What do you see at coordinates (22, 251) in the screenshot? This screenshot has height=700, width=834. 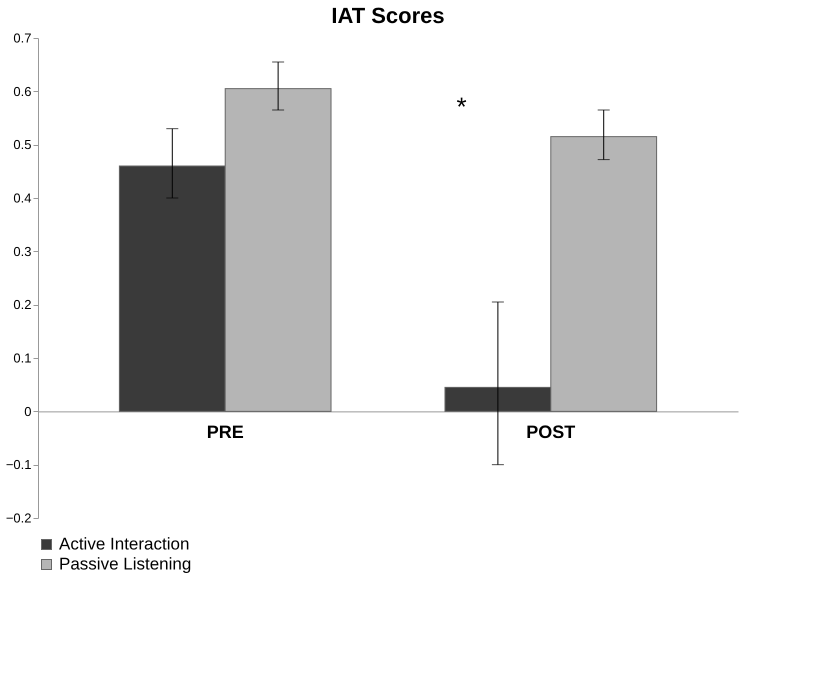 I see `y-tick-label: 0.3` at bounding box center [22, 251].